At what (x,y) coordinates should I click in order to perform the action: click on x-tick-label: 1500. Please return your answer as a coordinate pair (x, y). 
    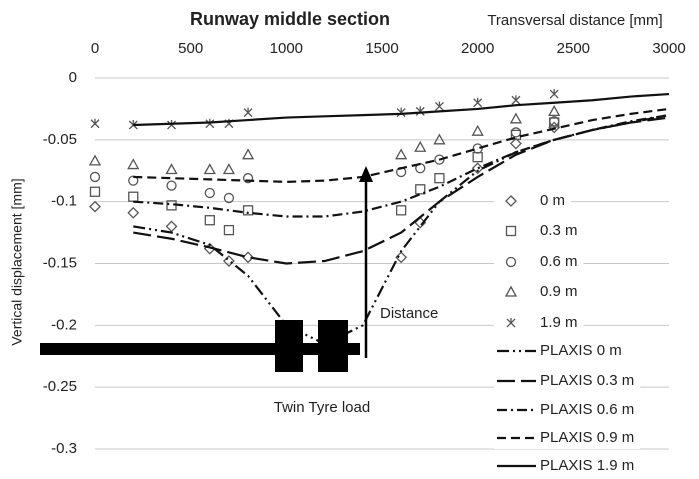
    Looking at the image, I should click on (381, 48).